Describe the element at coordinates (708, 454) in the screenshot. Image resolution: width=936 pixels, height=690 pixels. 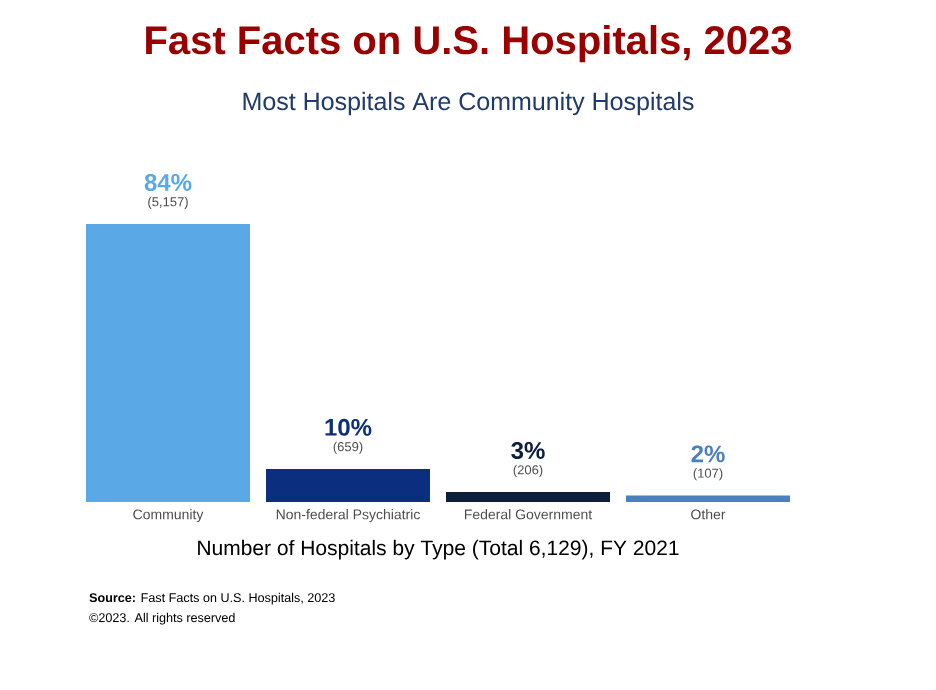
I see `data-label: 2%` at that location.